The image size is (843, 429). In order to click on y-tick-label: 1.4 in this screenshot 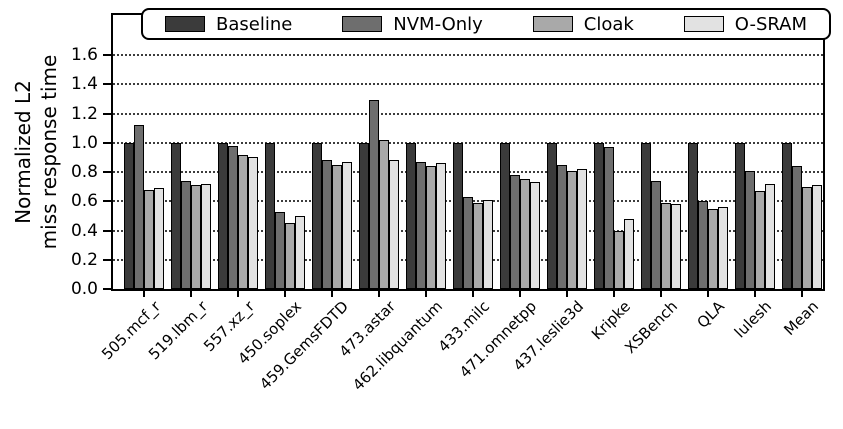, I will do `click(84, 84)`.